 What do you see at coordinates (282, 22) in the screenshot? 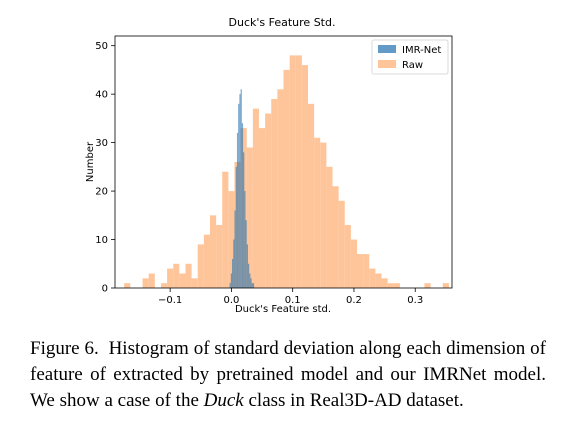
I see `chart-title: Duck's Feature Std.` at bounding box center [282, 22].